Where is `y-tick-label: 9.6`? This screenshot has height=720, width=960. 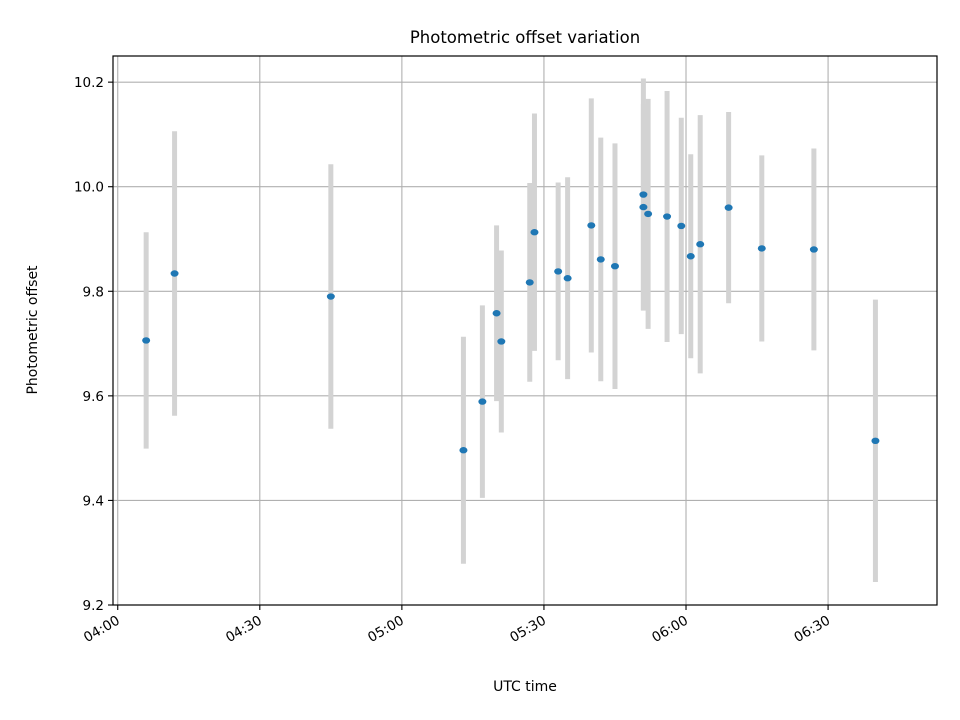 y-tick-label: 9.6 is located at coordinates (93, 397).